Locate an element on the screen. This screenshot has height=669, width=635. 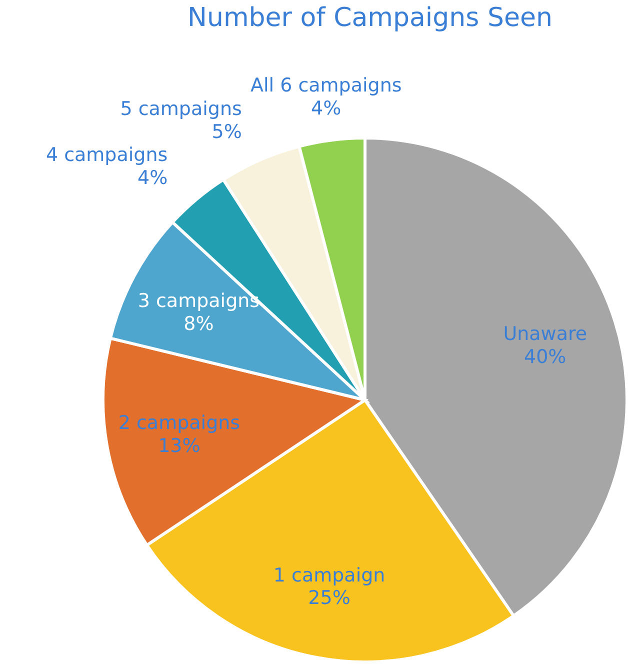
slice-label: 1 campaign is located at coordinates (329, 575).